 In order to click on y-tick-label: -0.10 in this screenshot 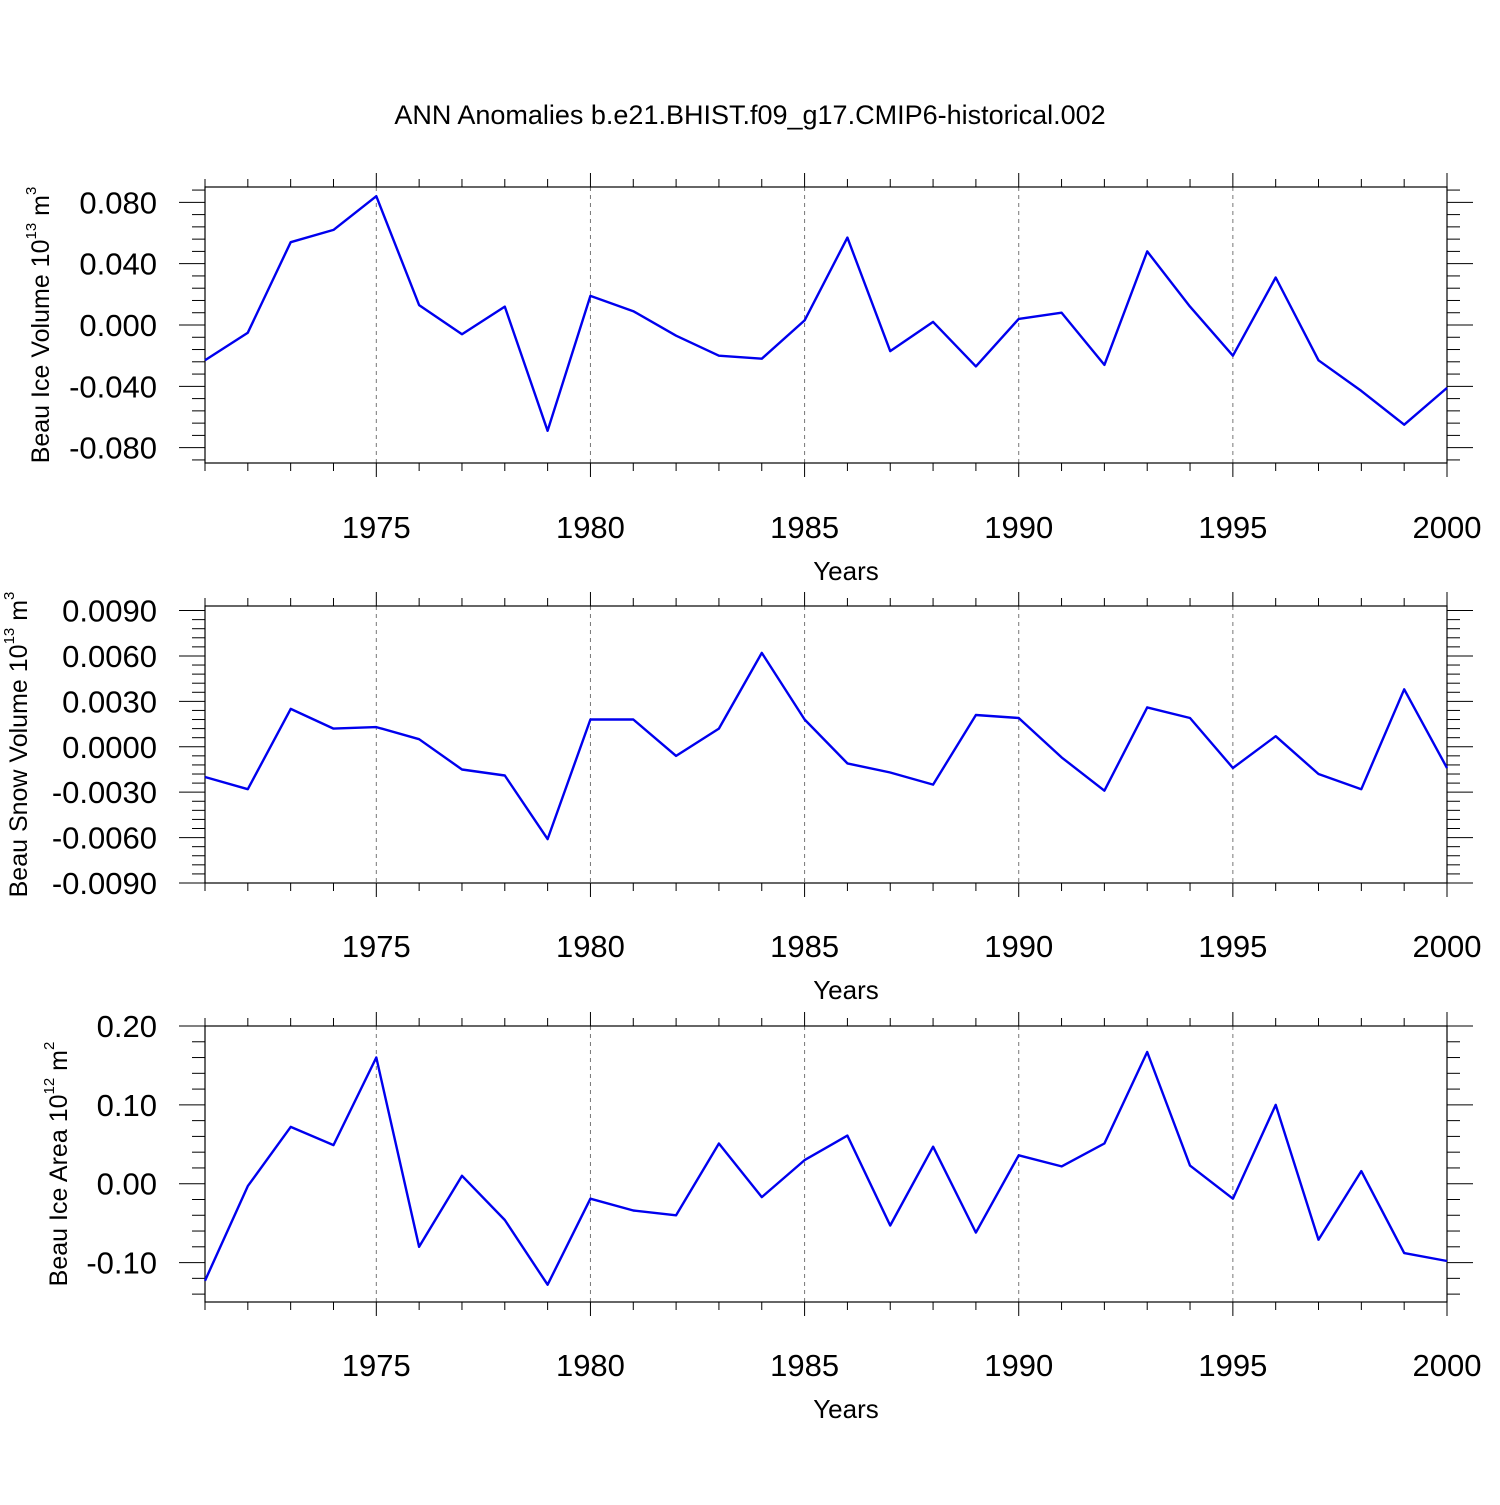, I will do `click(121, 1263)`.